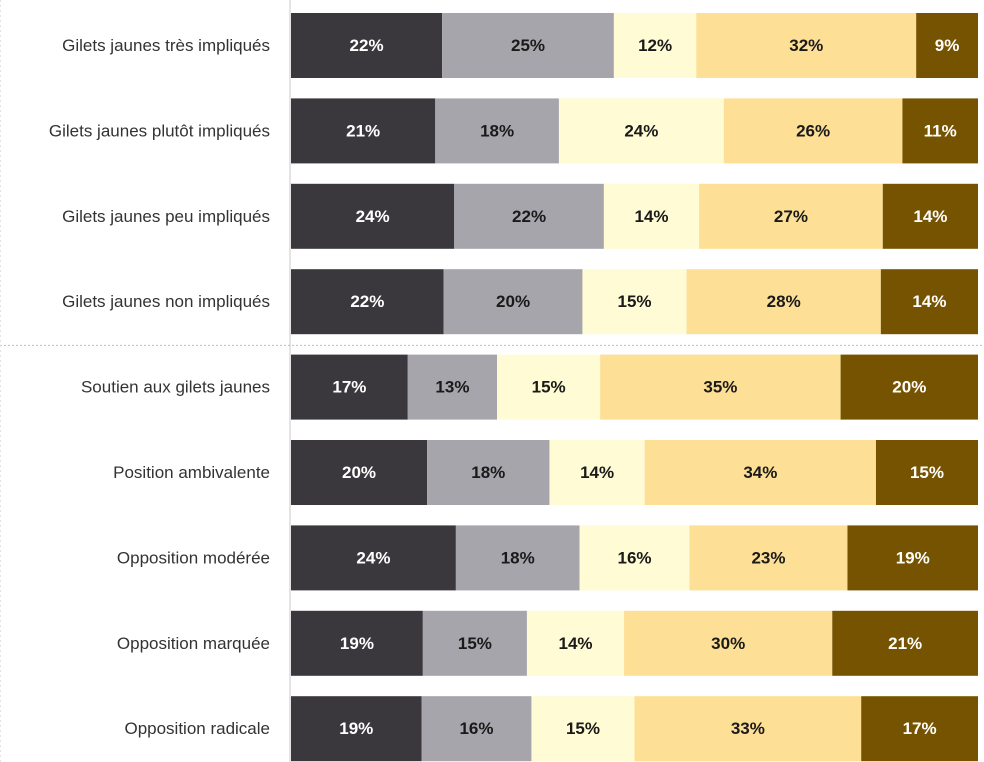 This screenshot has height=762, width=984. I want to click on category-label: Gilets jaunes plutôt impliqués, so click(159, 130).